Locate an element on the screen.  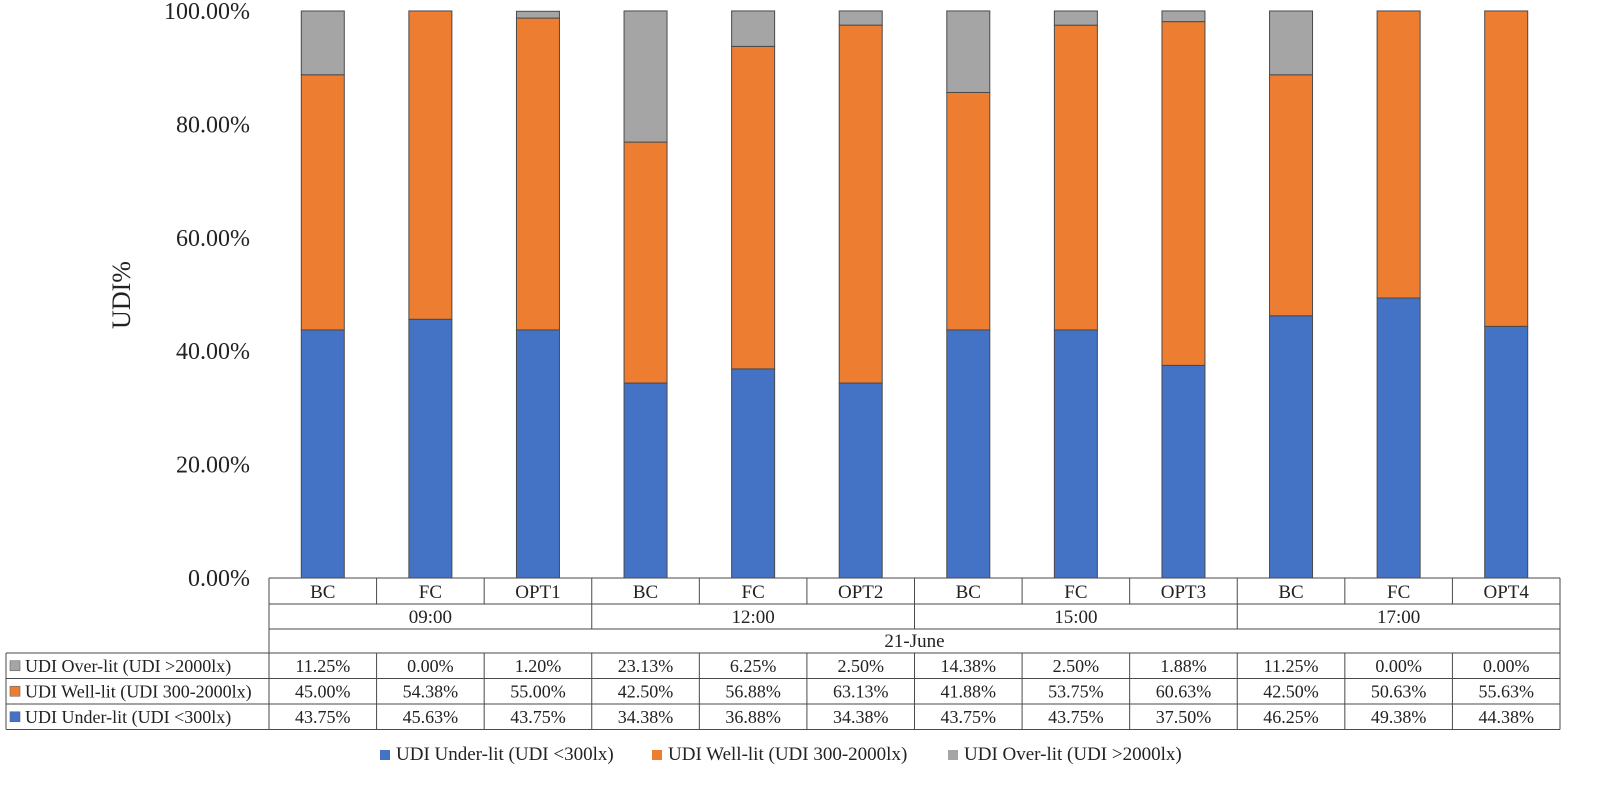
category-label: OPT2 is located at coordinates (860, 592).